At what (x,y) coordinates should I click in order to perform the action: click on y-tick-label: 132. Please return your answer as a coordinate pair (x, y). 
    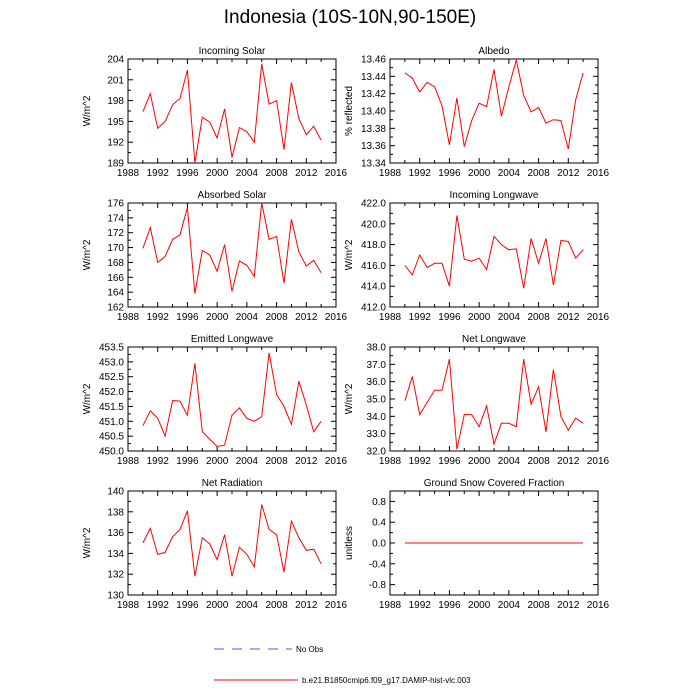
    Looking at the image, I should click on (115, 575).